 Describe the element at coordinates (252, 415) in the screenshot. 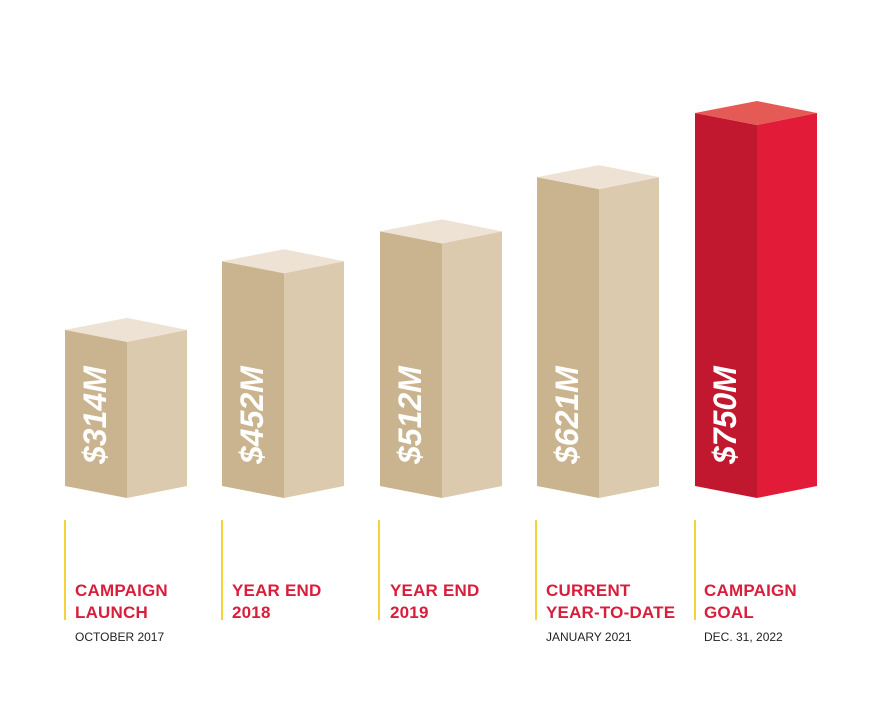

I see `bar-value-label: $452M` at that location.